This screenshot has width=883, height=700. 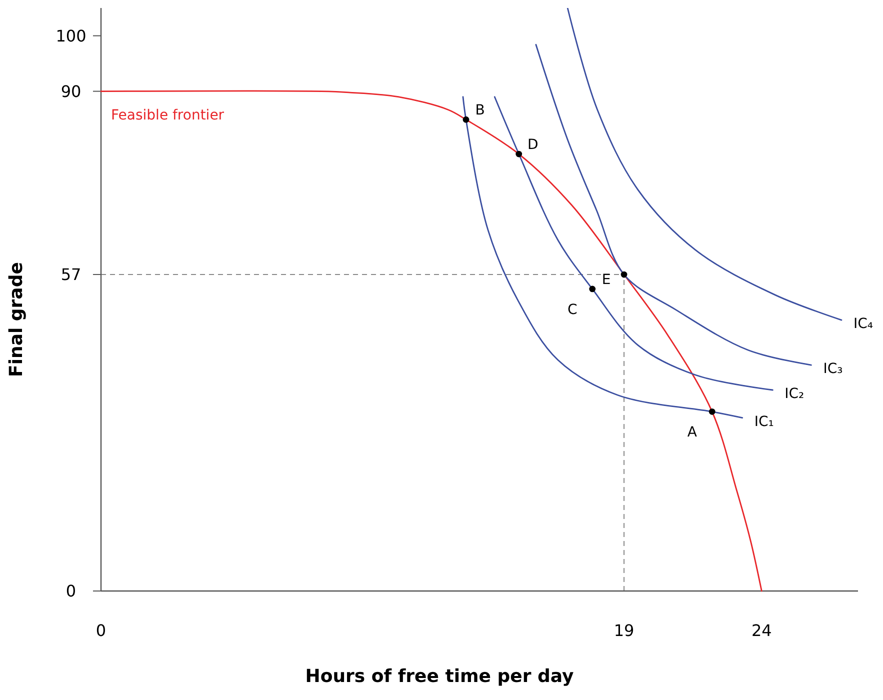 What do you see at coordinates (532, 144) in the screenshot?
I see `annotation: D` at bounding box center [532, 144].